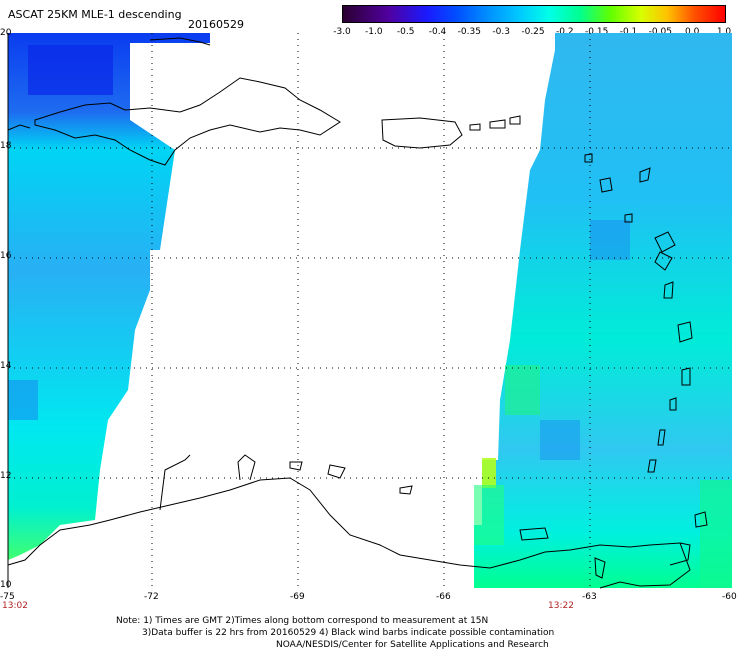  What do you see at coordinates (95, 14) in the screenshot?
I see `product-title: ASCAT 25KM MLE-1 descending` at bounding box center [95, 14].